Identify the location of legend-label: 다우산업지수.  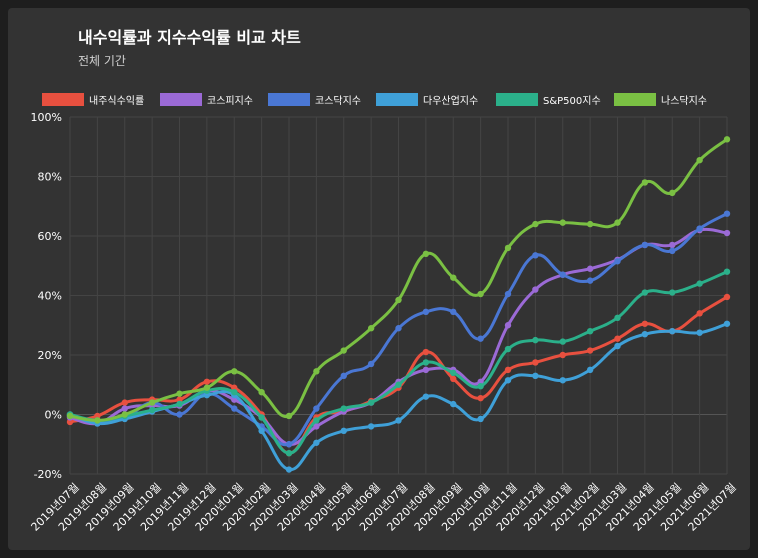
(450, 100).